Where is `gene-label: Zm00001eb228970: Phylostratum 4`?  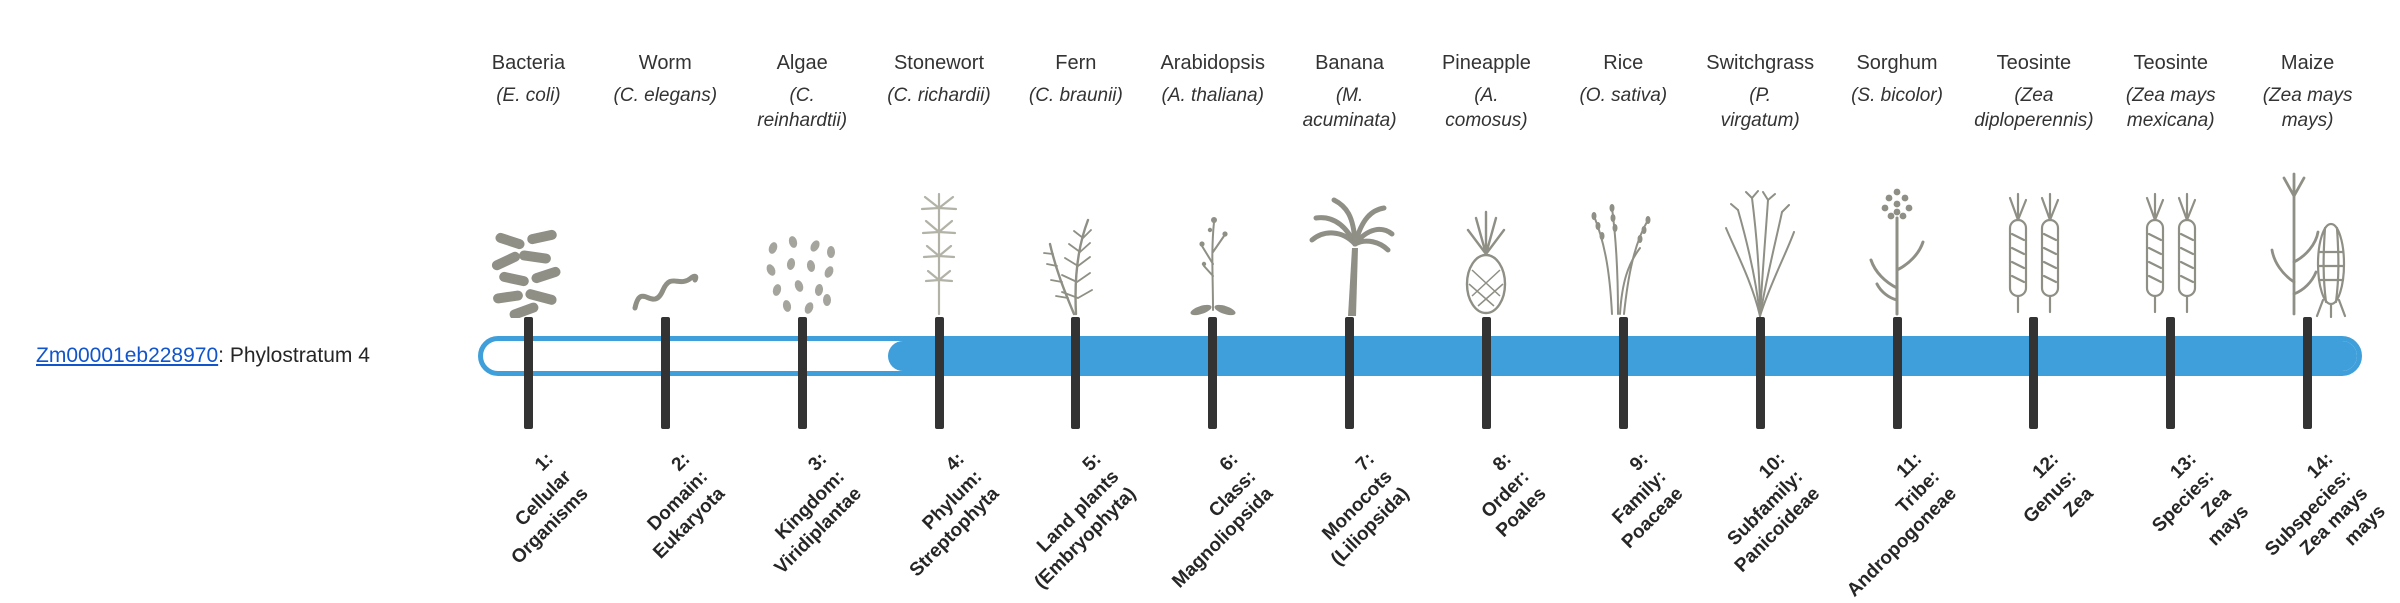 gene-label: Zm00001eb228970: Phylostratum 4 is located at coordinates (203, 356).